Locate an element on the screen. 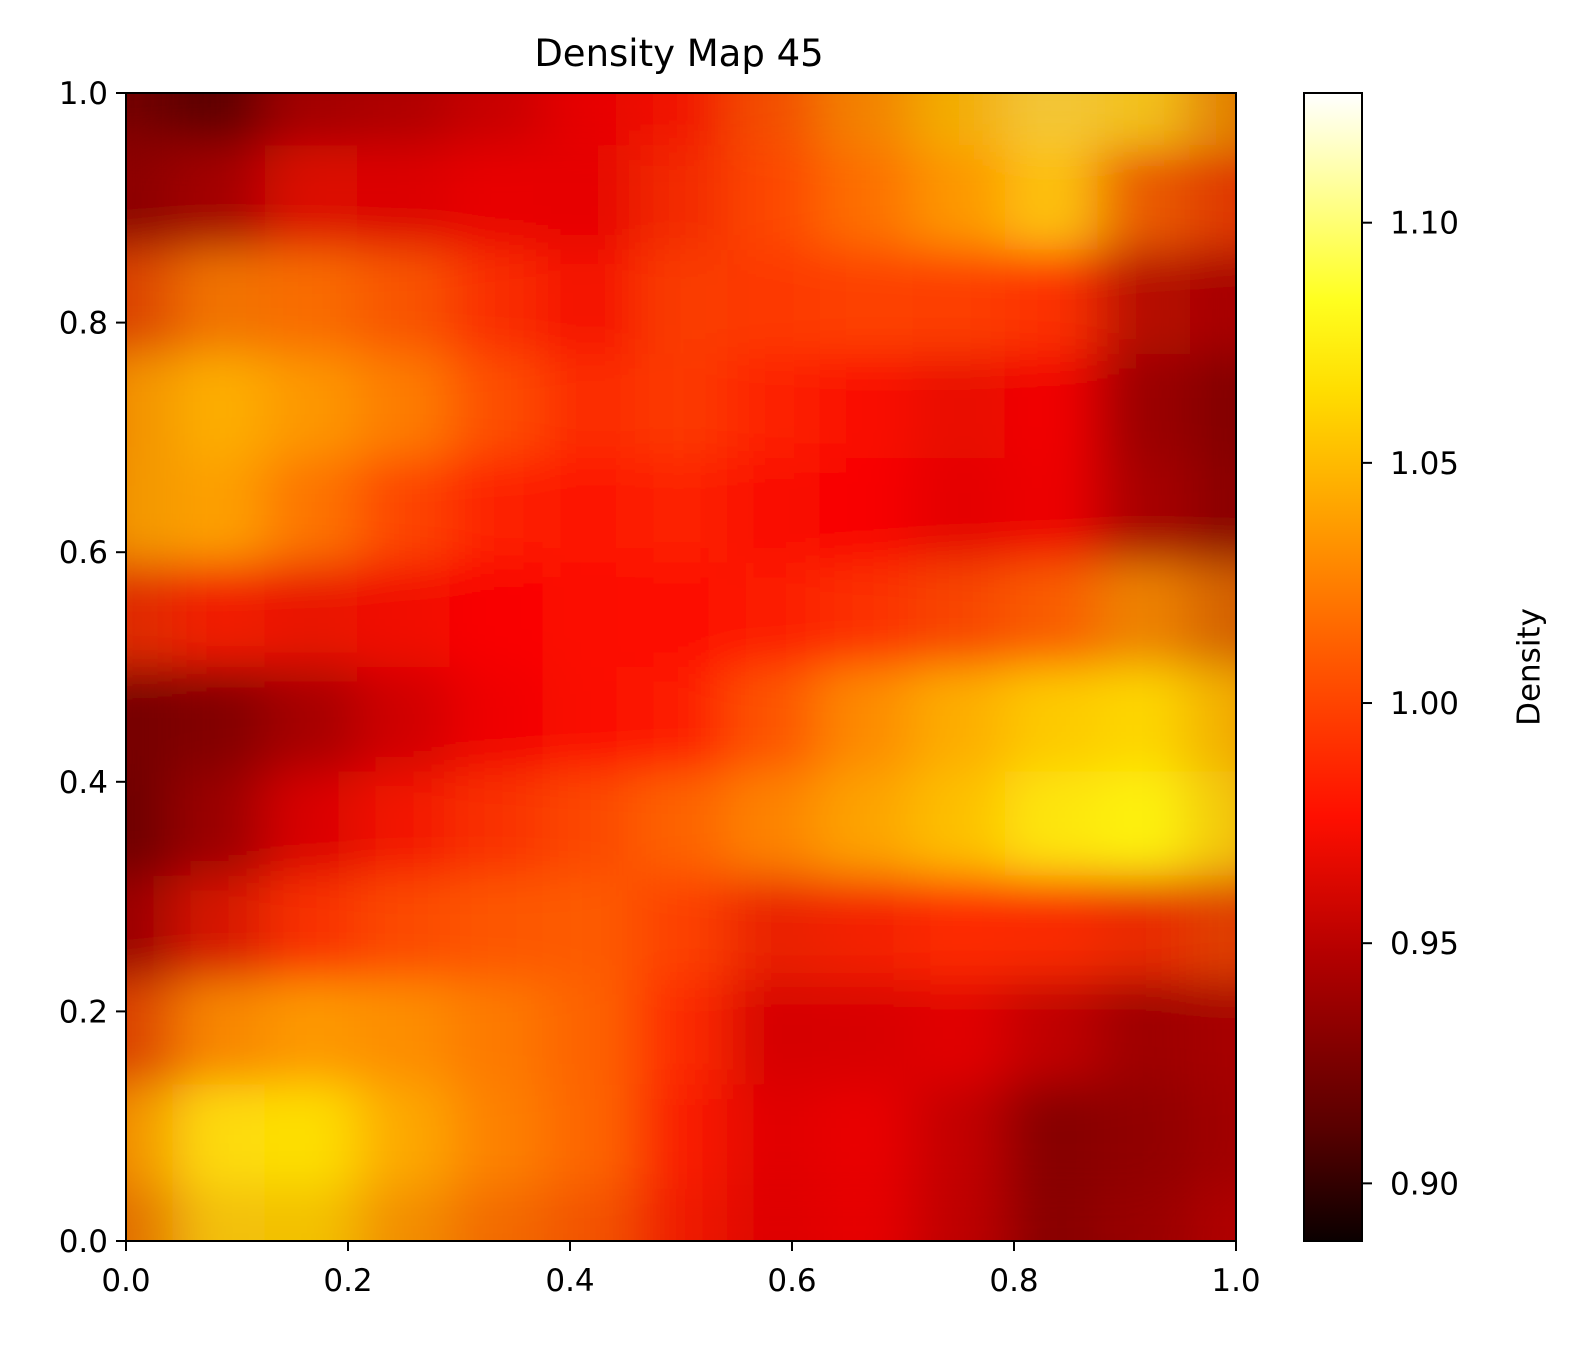 Image resolution: width=1579 pixels, height=1349 pixels. colorbar-ticks: 0.90 0.95 1.00 1.05 1.10 is located at coordinates (1410, 704).